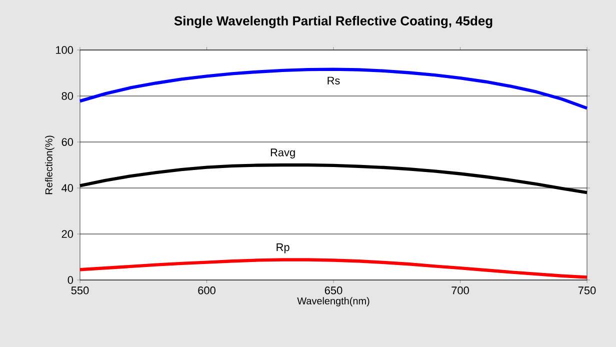 This screenshot has width=616, height=347. Describe the element at coordinates (282, 153) in the screenshot. I see `series-label: Ravg` at that location.